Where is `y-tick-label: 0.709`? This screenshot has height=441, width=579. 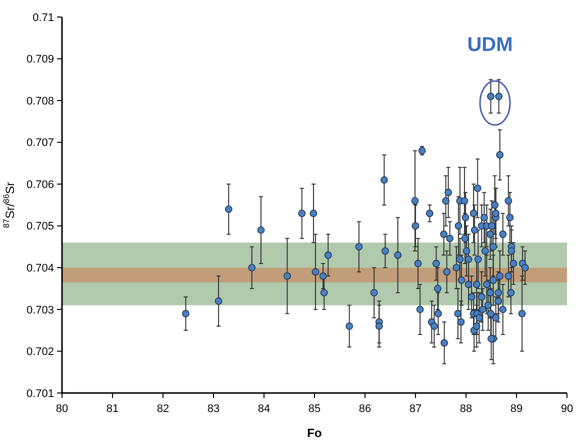 y-tick-label: 0.709 is located at coordinates (40, 60).